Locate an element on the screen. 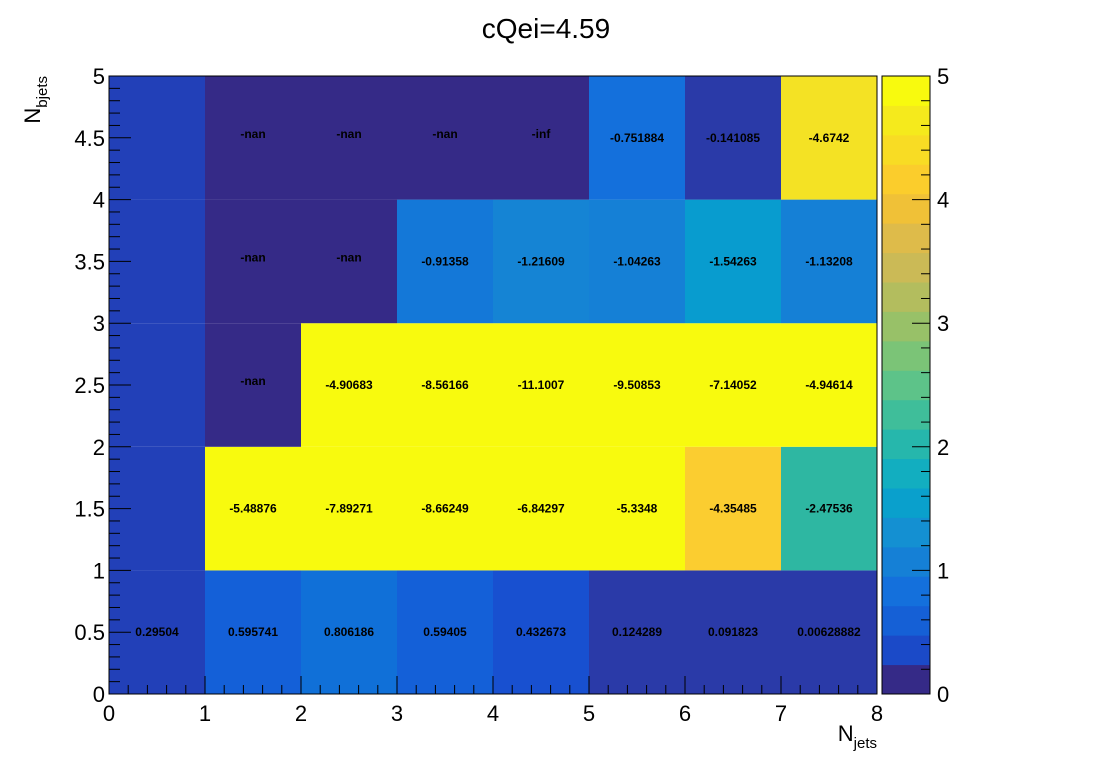 The height and width of the screenshot is (772, 1096). cell-label: 0.00628882 is located at coordinates (829, 632).